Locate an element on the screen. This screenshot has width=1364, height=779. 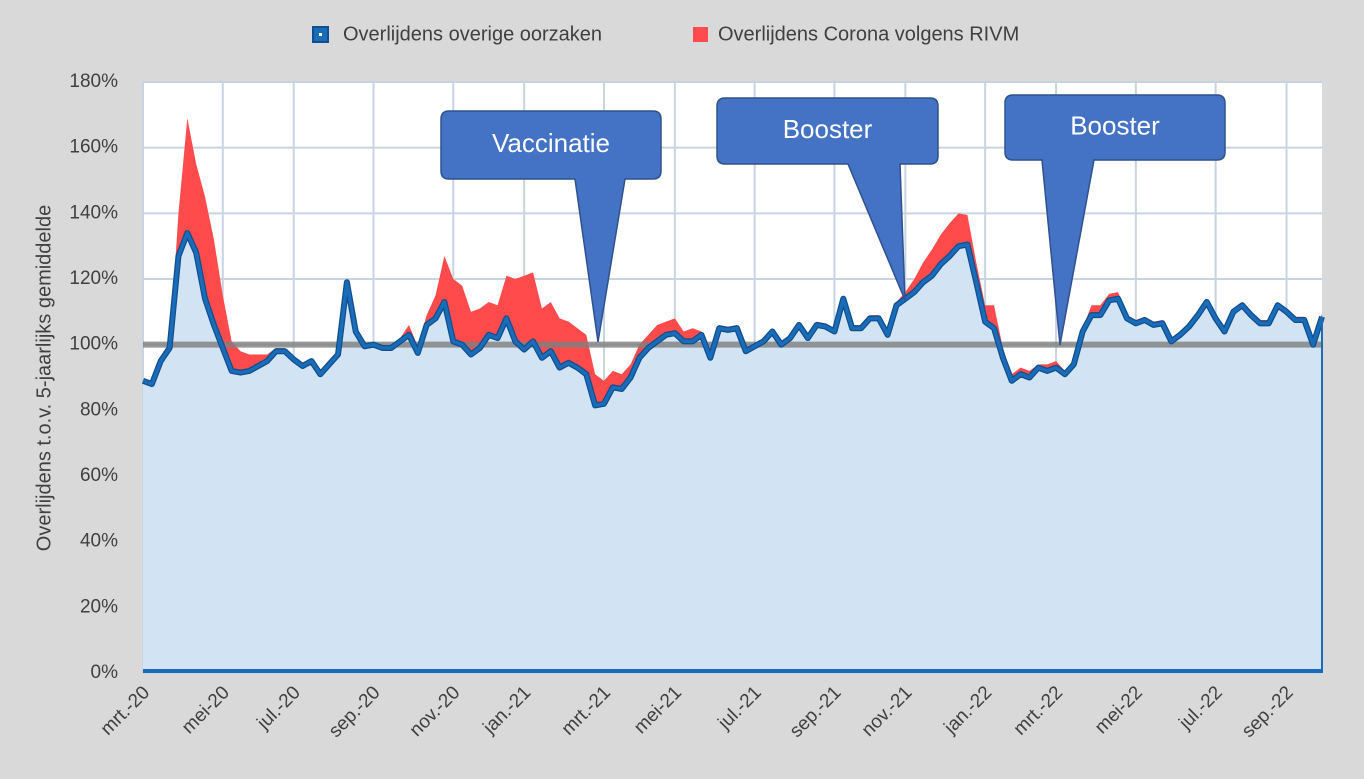
y-tick-label: 160% is located at coordinates (93, 147).